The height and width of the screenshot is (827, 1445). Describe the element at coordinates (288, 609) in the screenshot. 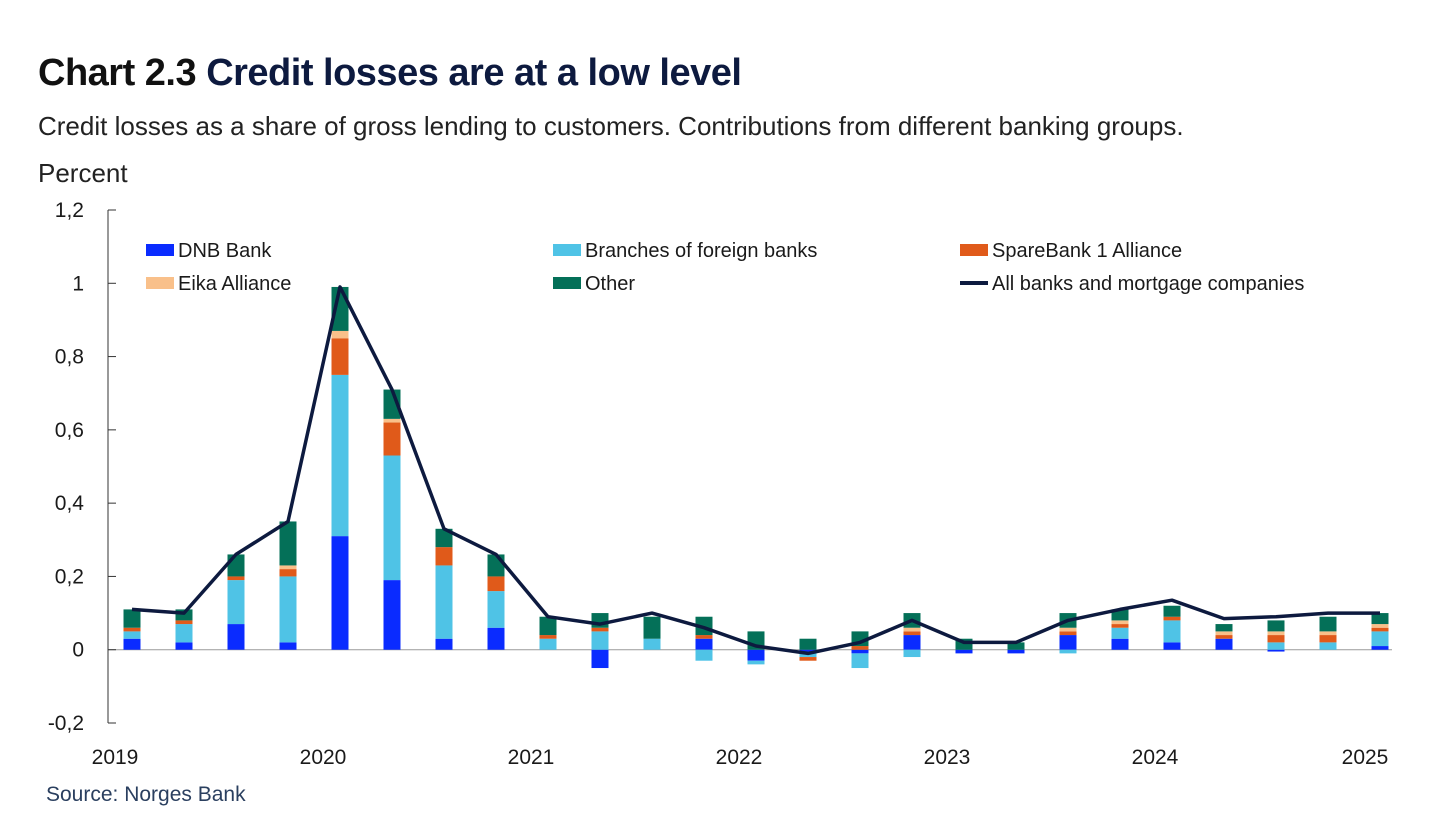

I see `bar-foreign-2019-q4` at that location.